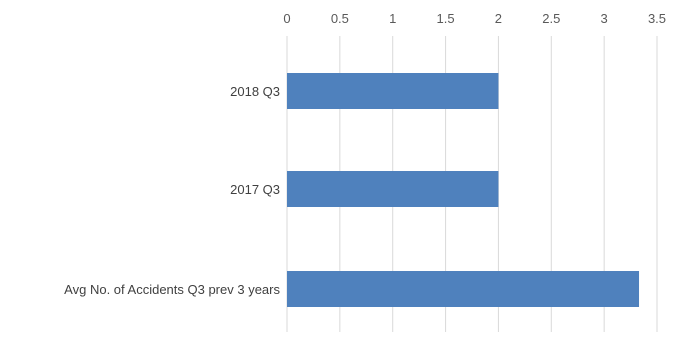  Describe the element at coordinates (551, 18) in the screenshot. I see `x-tick-label: 2.5` at that location.